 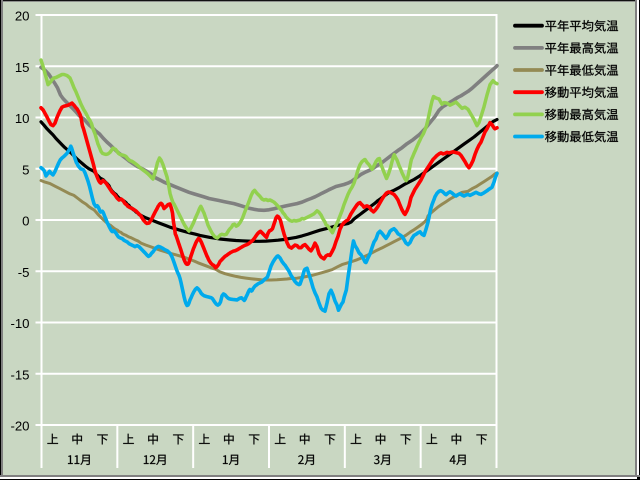 I want to click on svg-text: 10, so click(x=22, y=118).